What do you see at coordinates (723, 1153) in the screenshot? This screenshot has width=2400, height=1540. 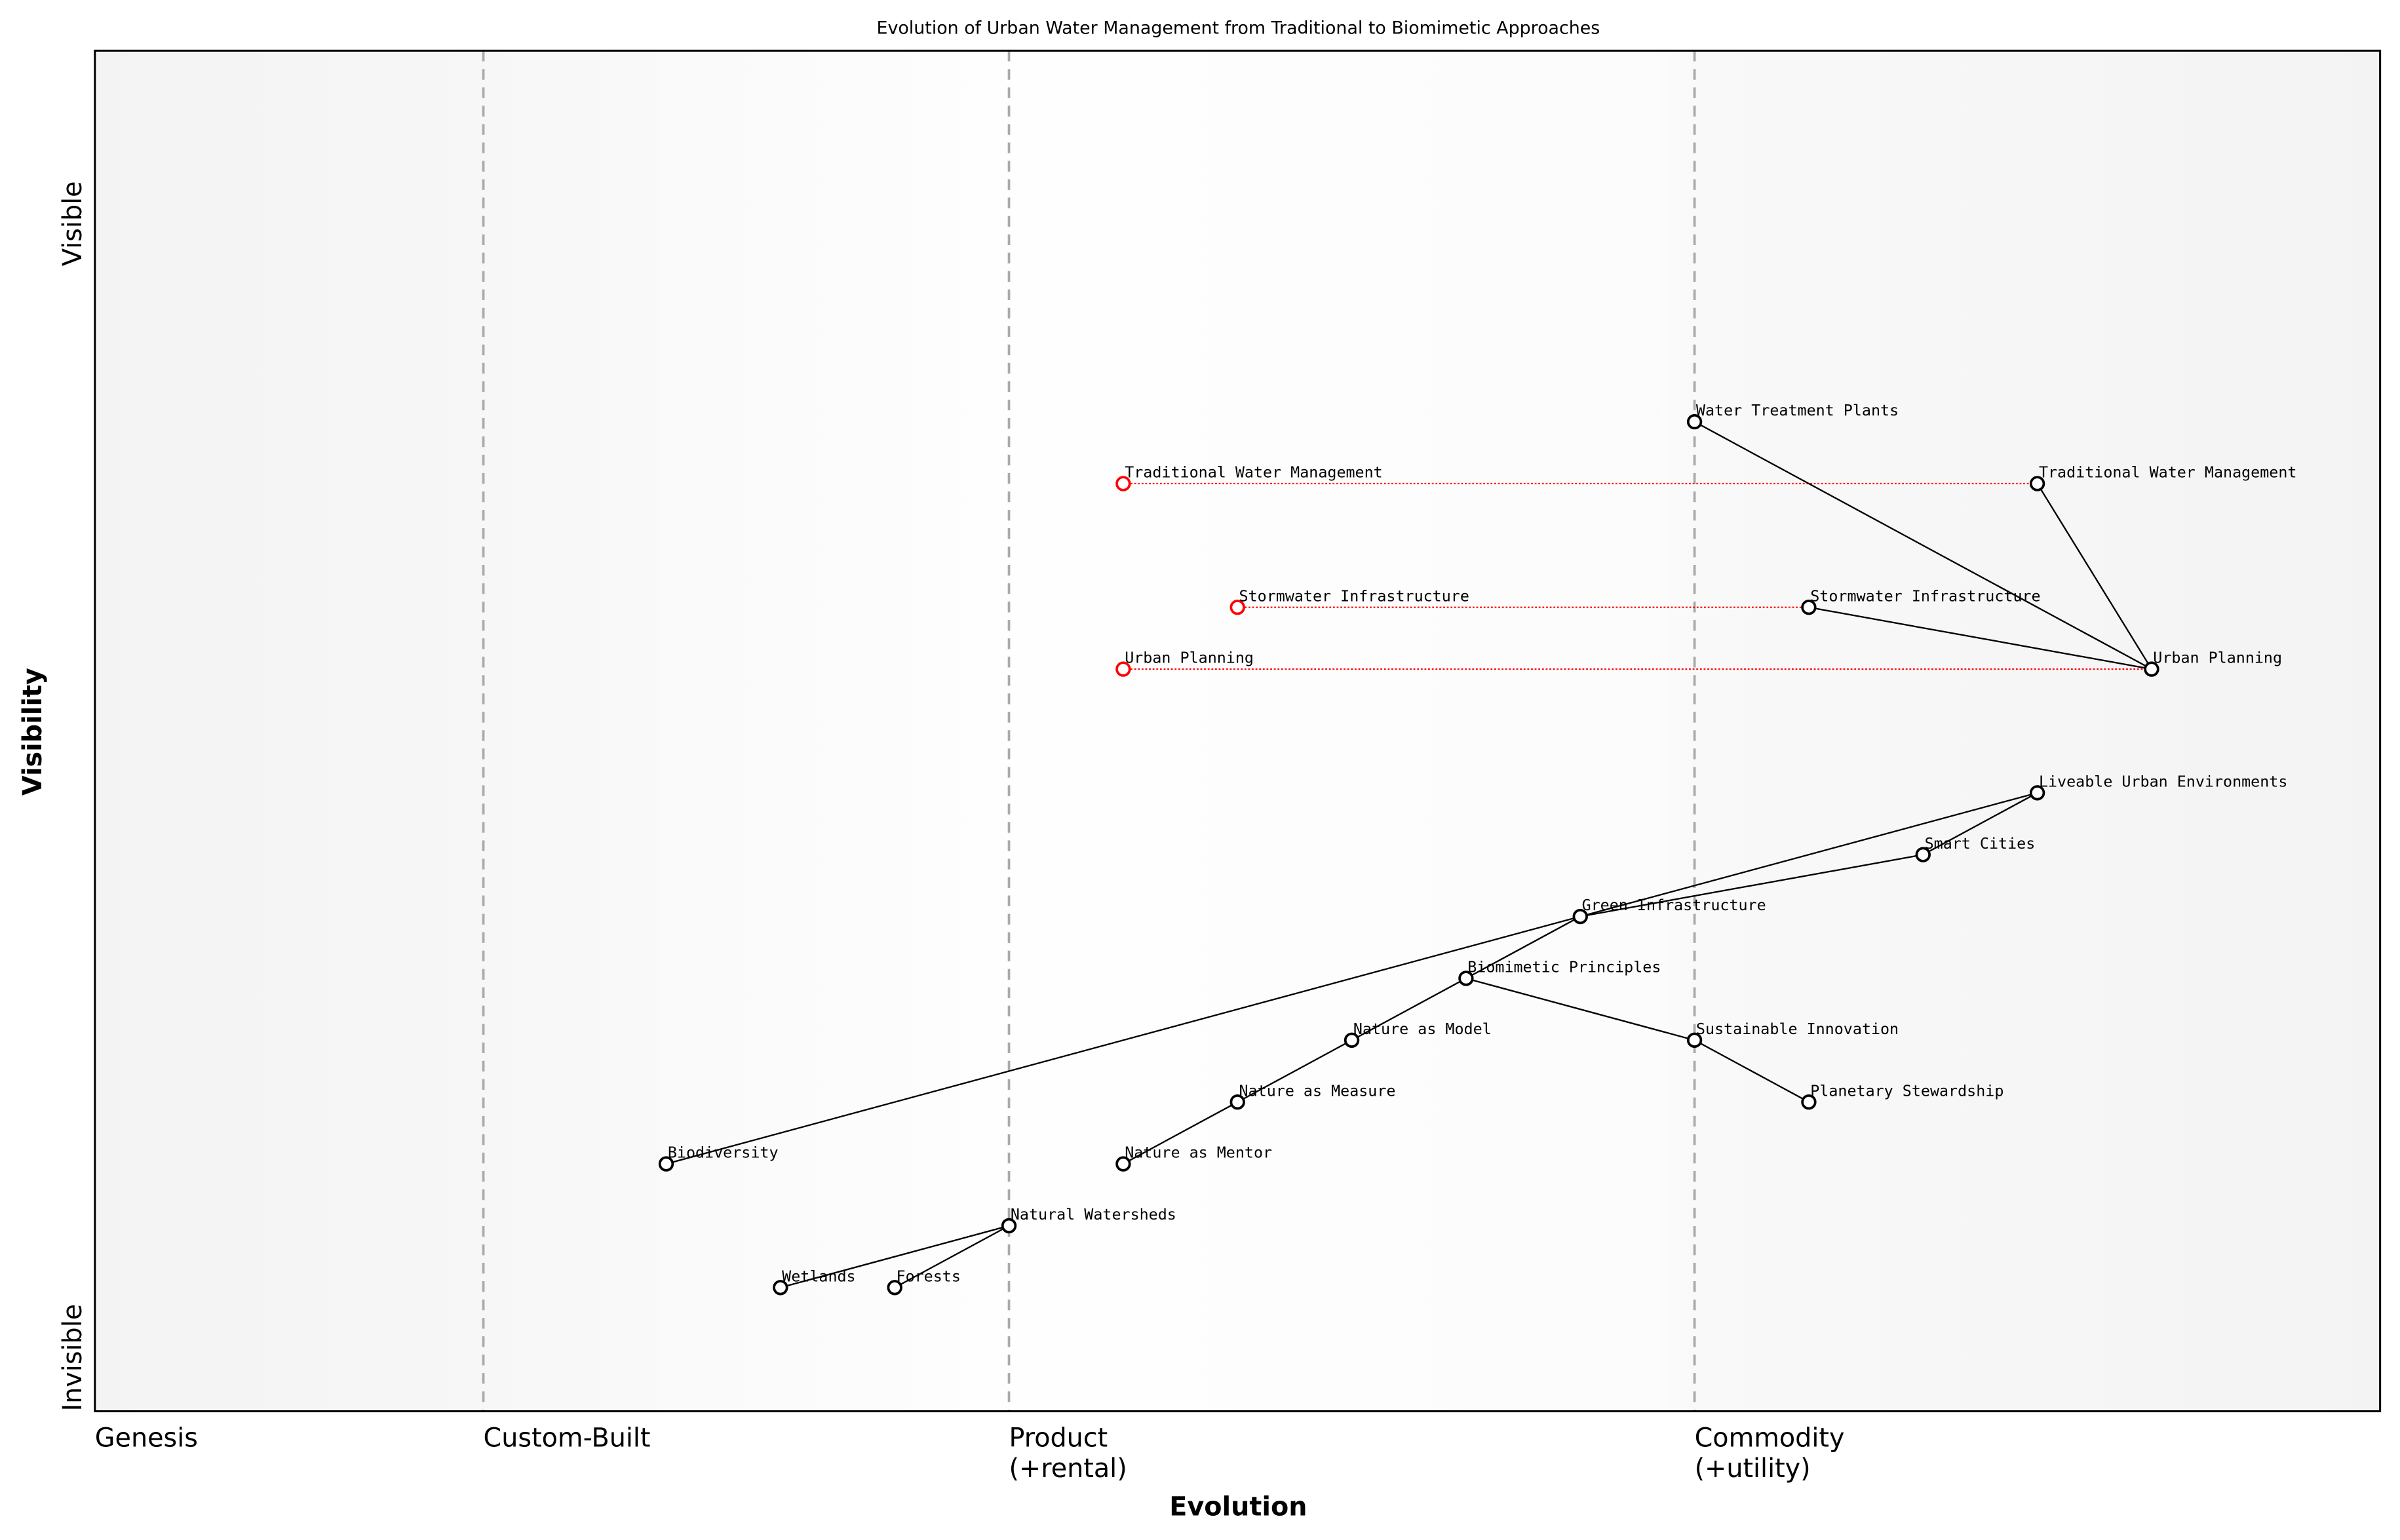 I see `node-label-biodiversity: Biodiversity` at bounding box center [723, 1153].